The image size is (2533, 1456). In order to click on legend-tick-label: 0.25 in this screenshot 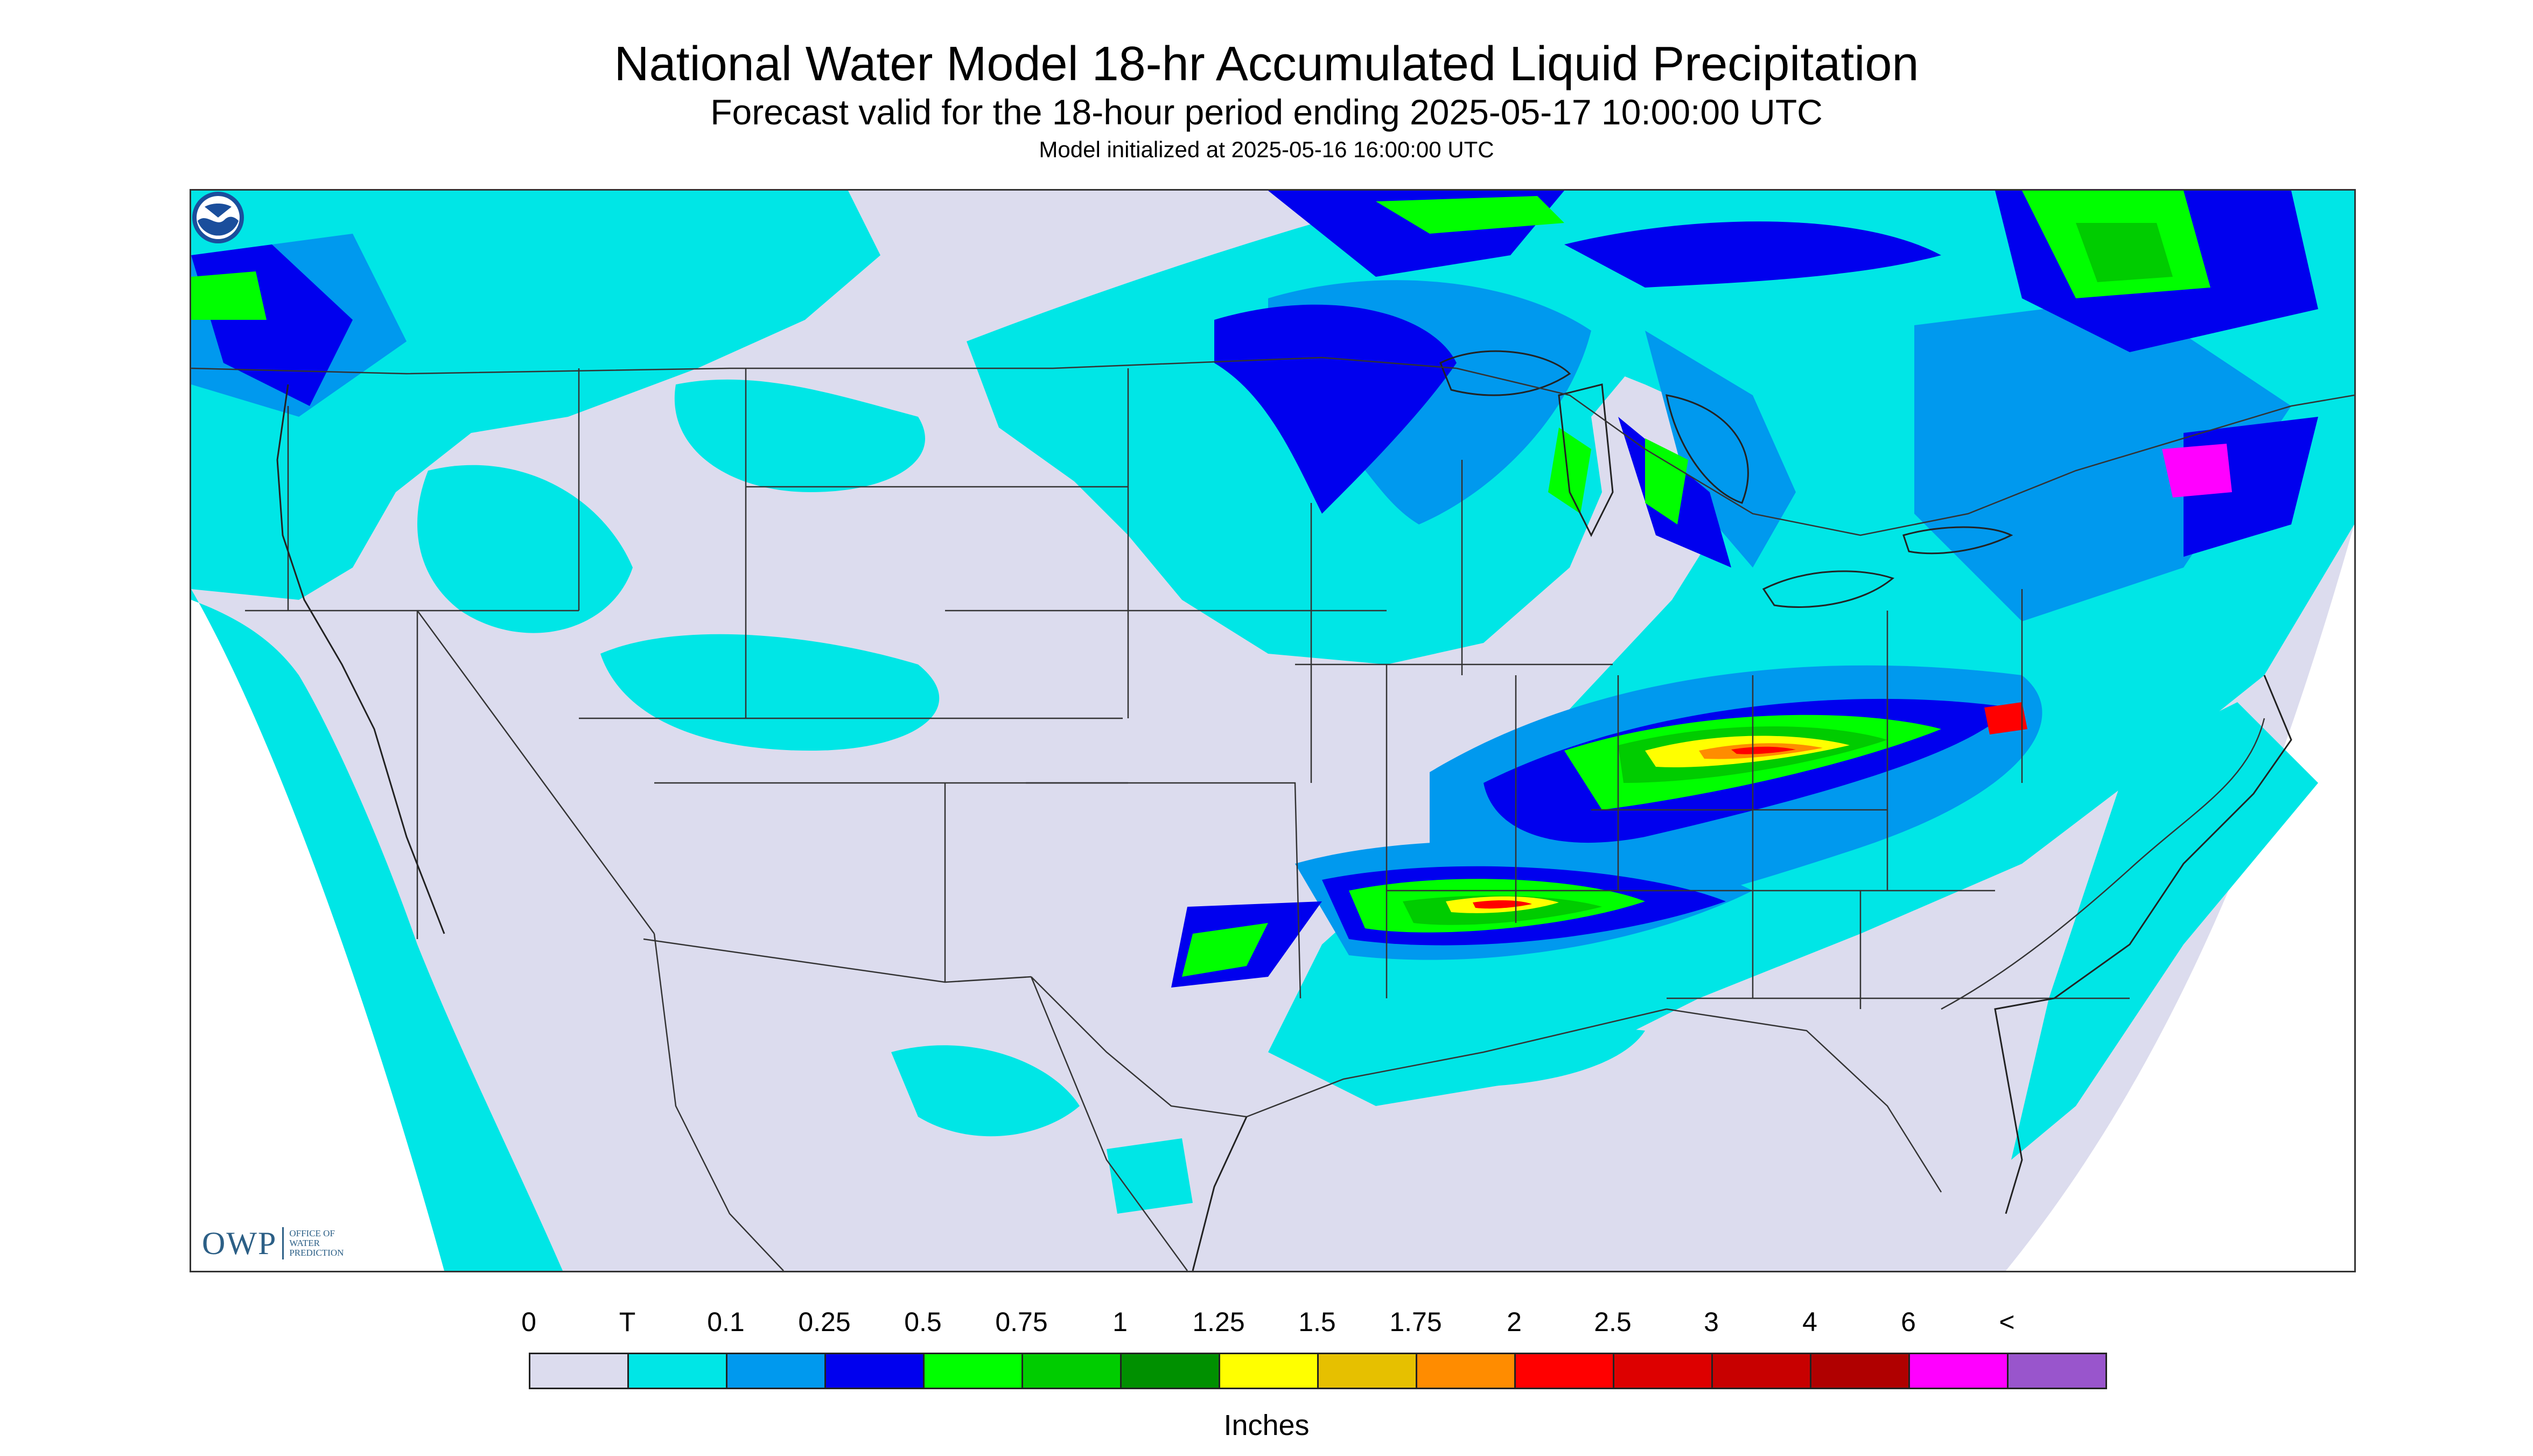, I will do `click(825, 1322)`.